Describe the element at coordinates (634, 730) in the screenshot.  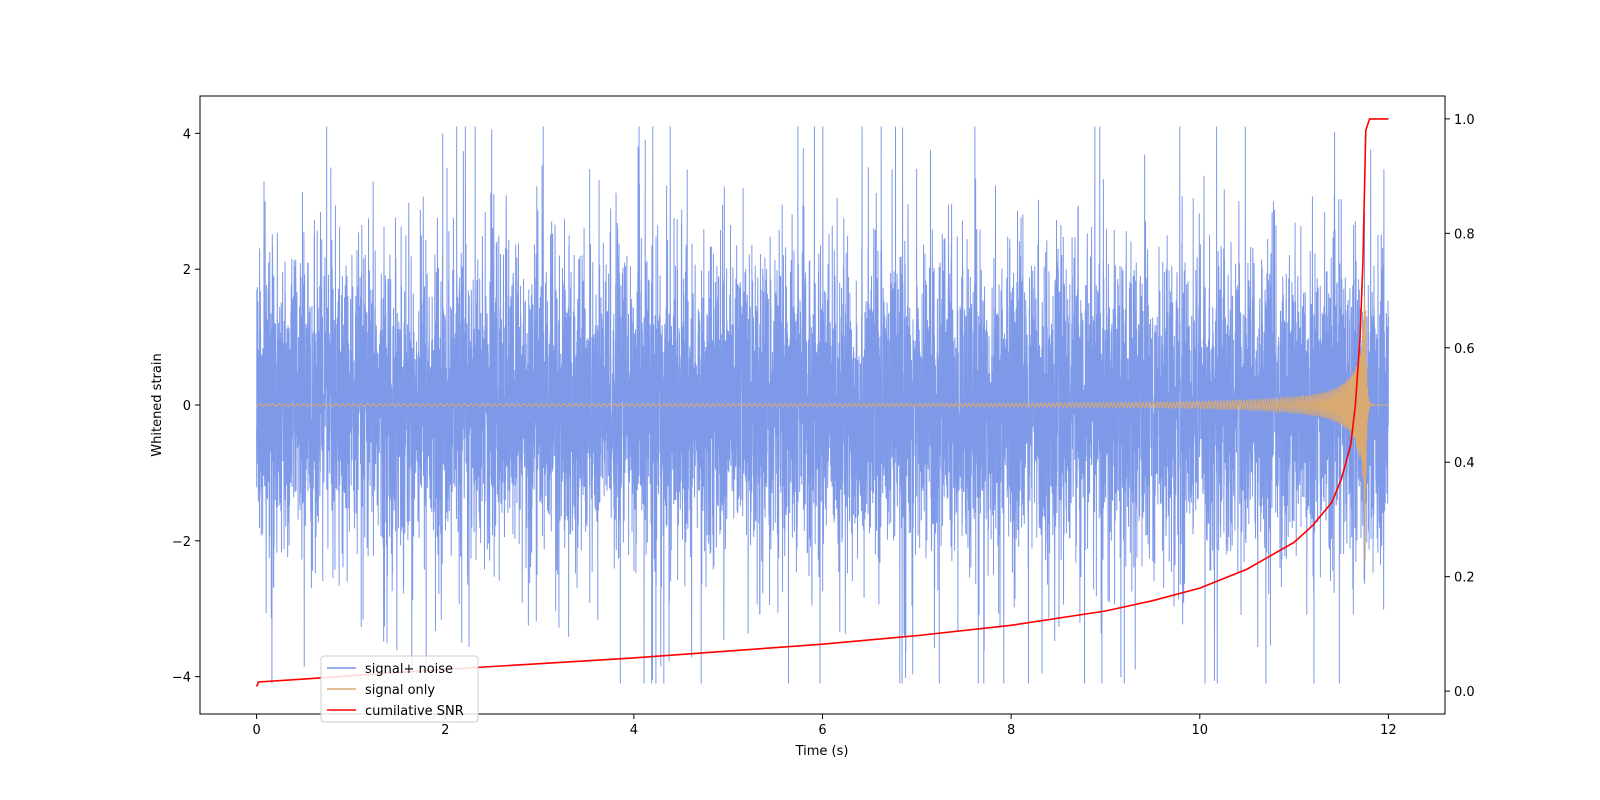
I see `x-tick-label: 4` at that location.